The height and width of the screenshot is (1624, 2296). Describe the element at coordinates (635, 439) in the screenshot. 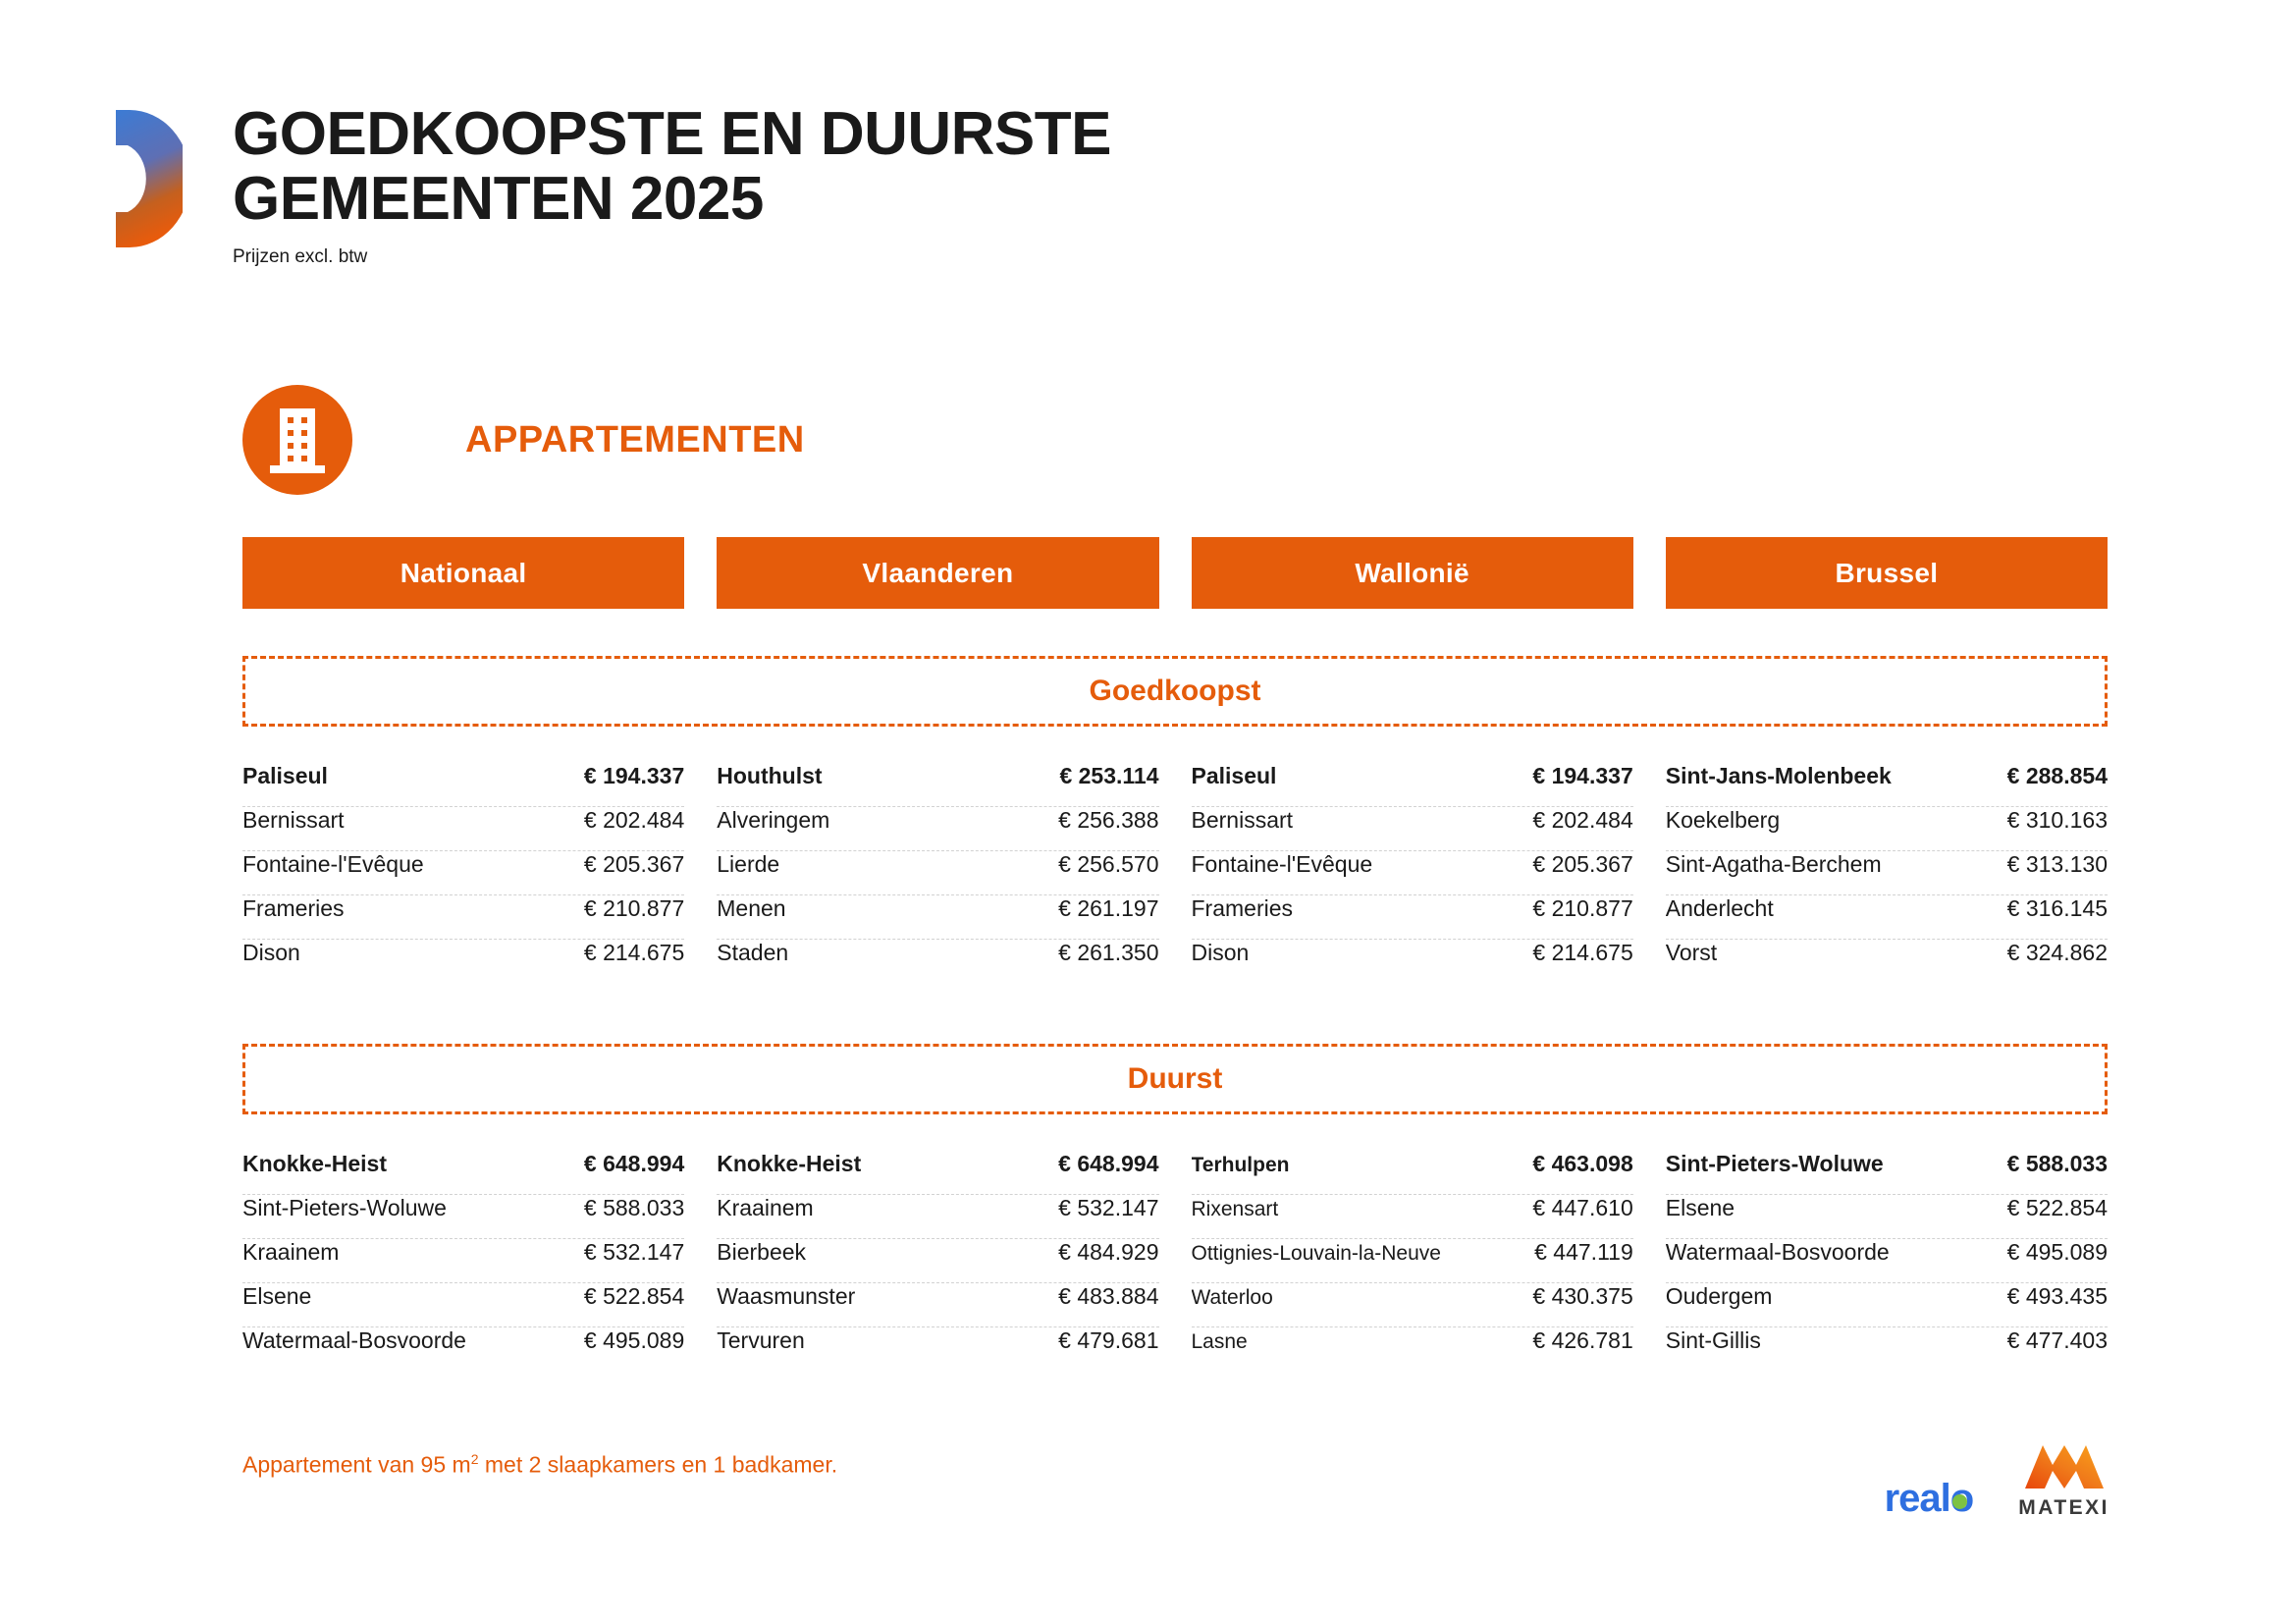

I see `category-label: APPARTEMENTEN` at that location.